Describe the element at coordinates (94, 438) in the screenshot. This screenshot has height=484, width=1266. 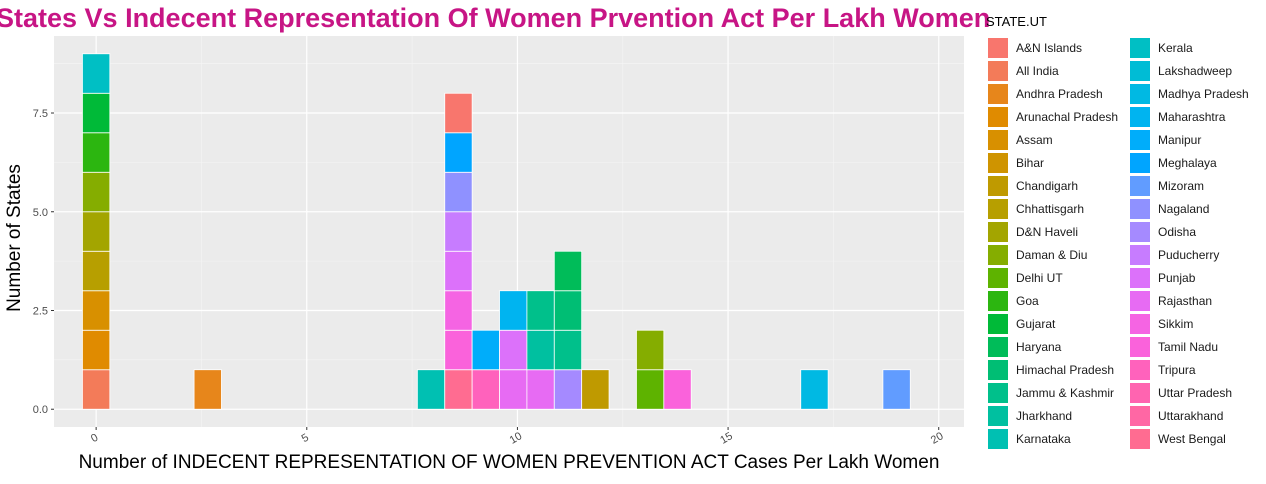
I see `x-tick-label: 0` at that location.